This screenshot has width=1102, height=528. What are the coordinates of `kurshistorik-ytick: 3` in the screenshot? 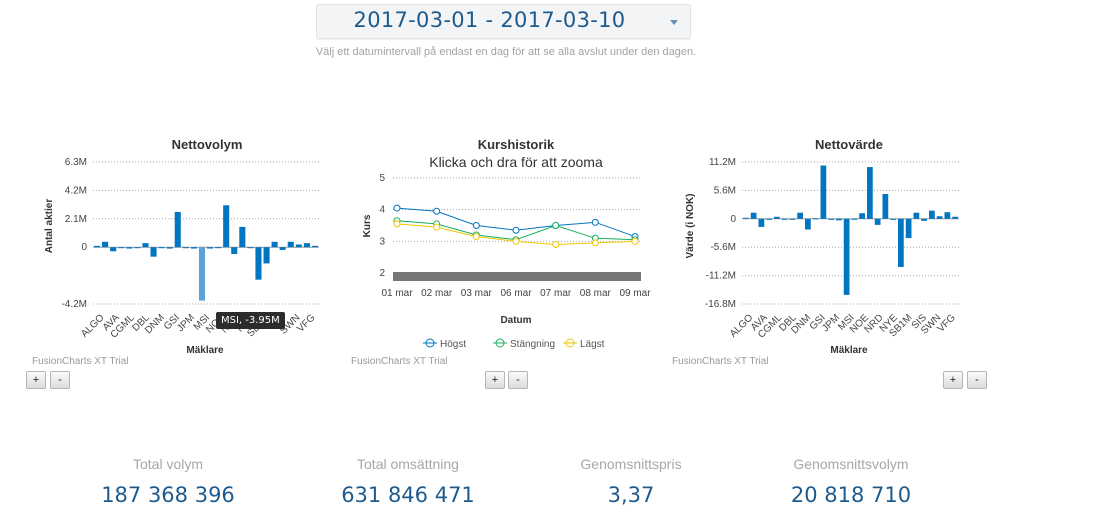 It's located at (382, 241).